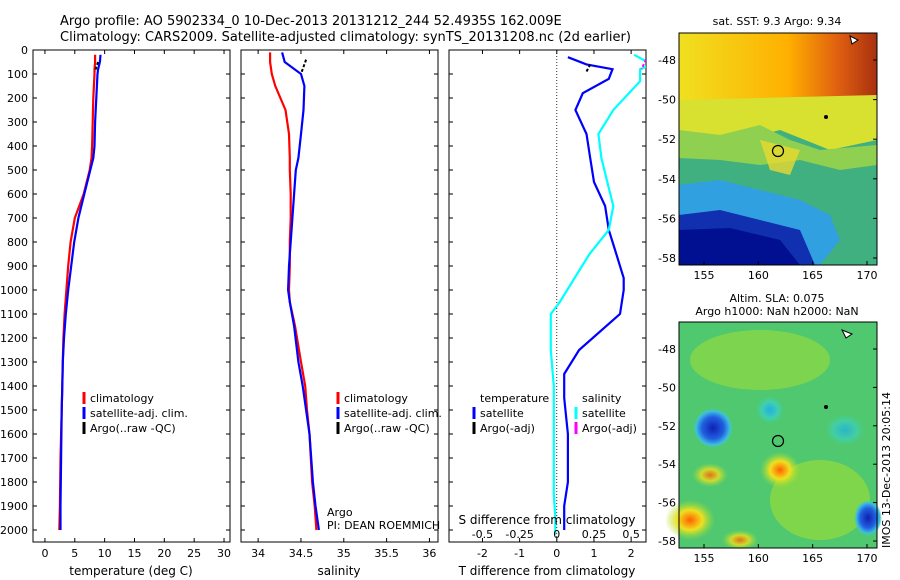 This screenshot has height=580, width=900. Describe the element at coordinates (778, 149) in the screenshot. I see `sst-map-frame` at that location.